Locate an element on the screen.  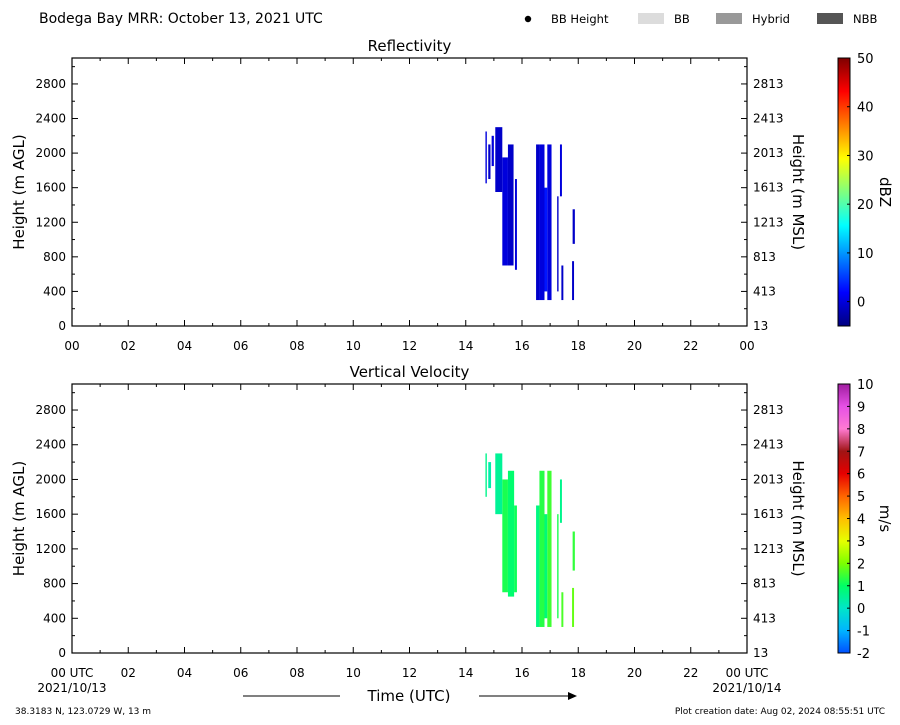
colorbar-tick-label: 6 is located at coordinates (861, 475).